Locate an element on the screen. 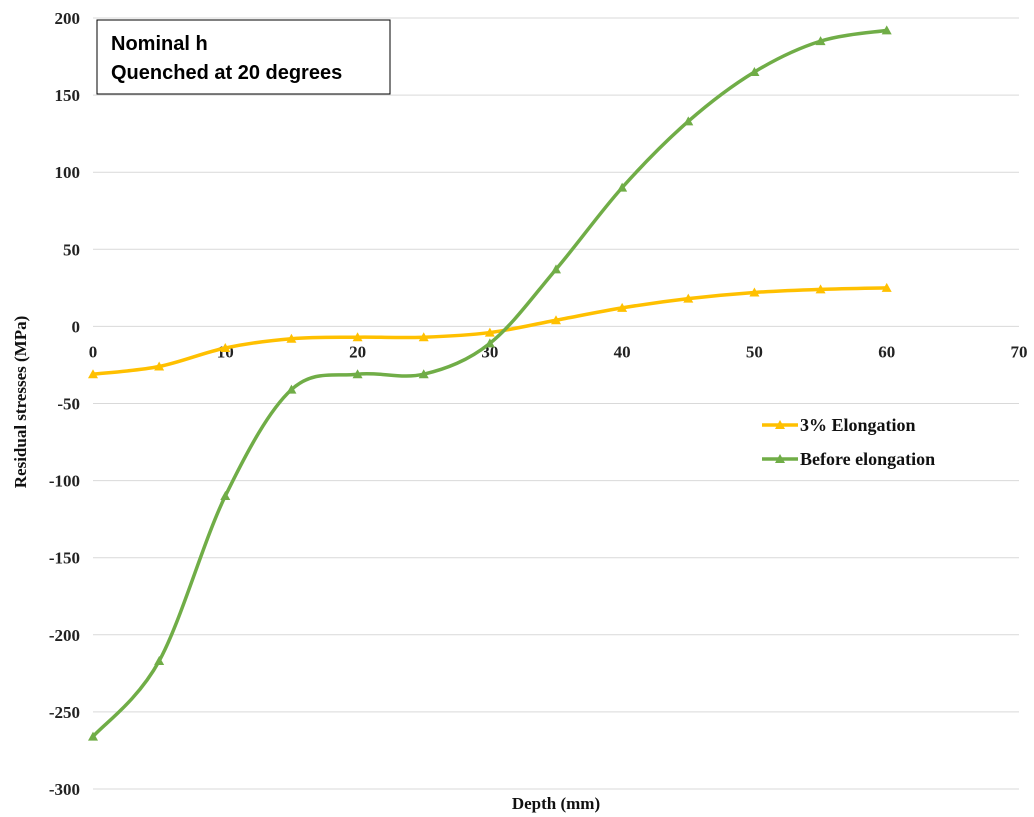 The image size is (1034, 817). legend-item: Before elongation is located at coordinates (848, 459).